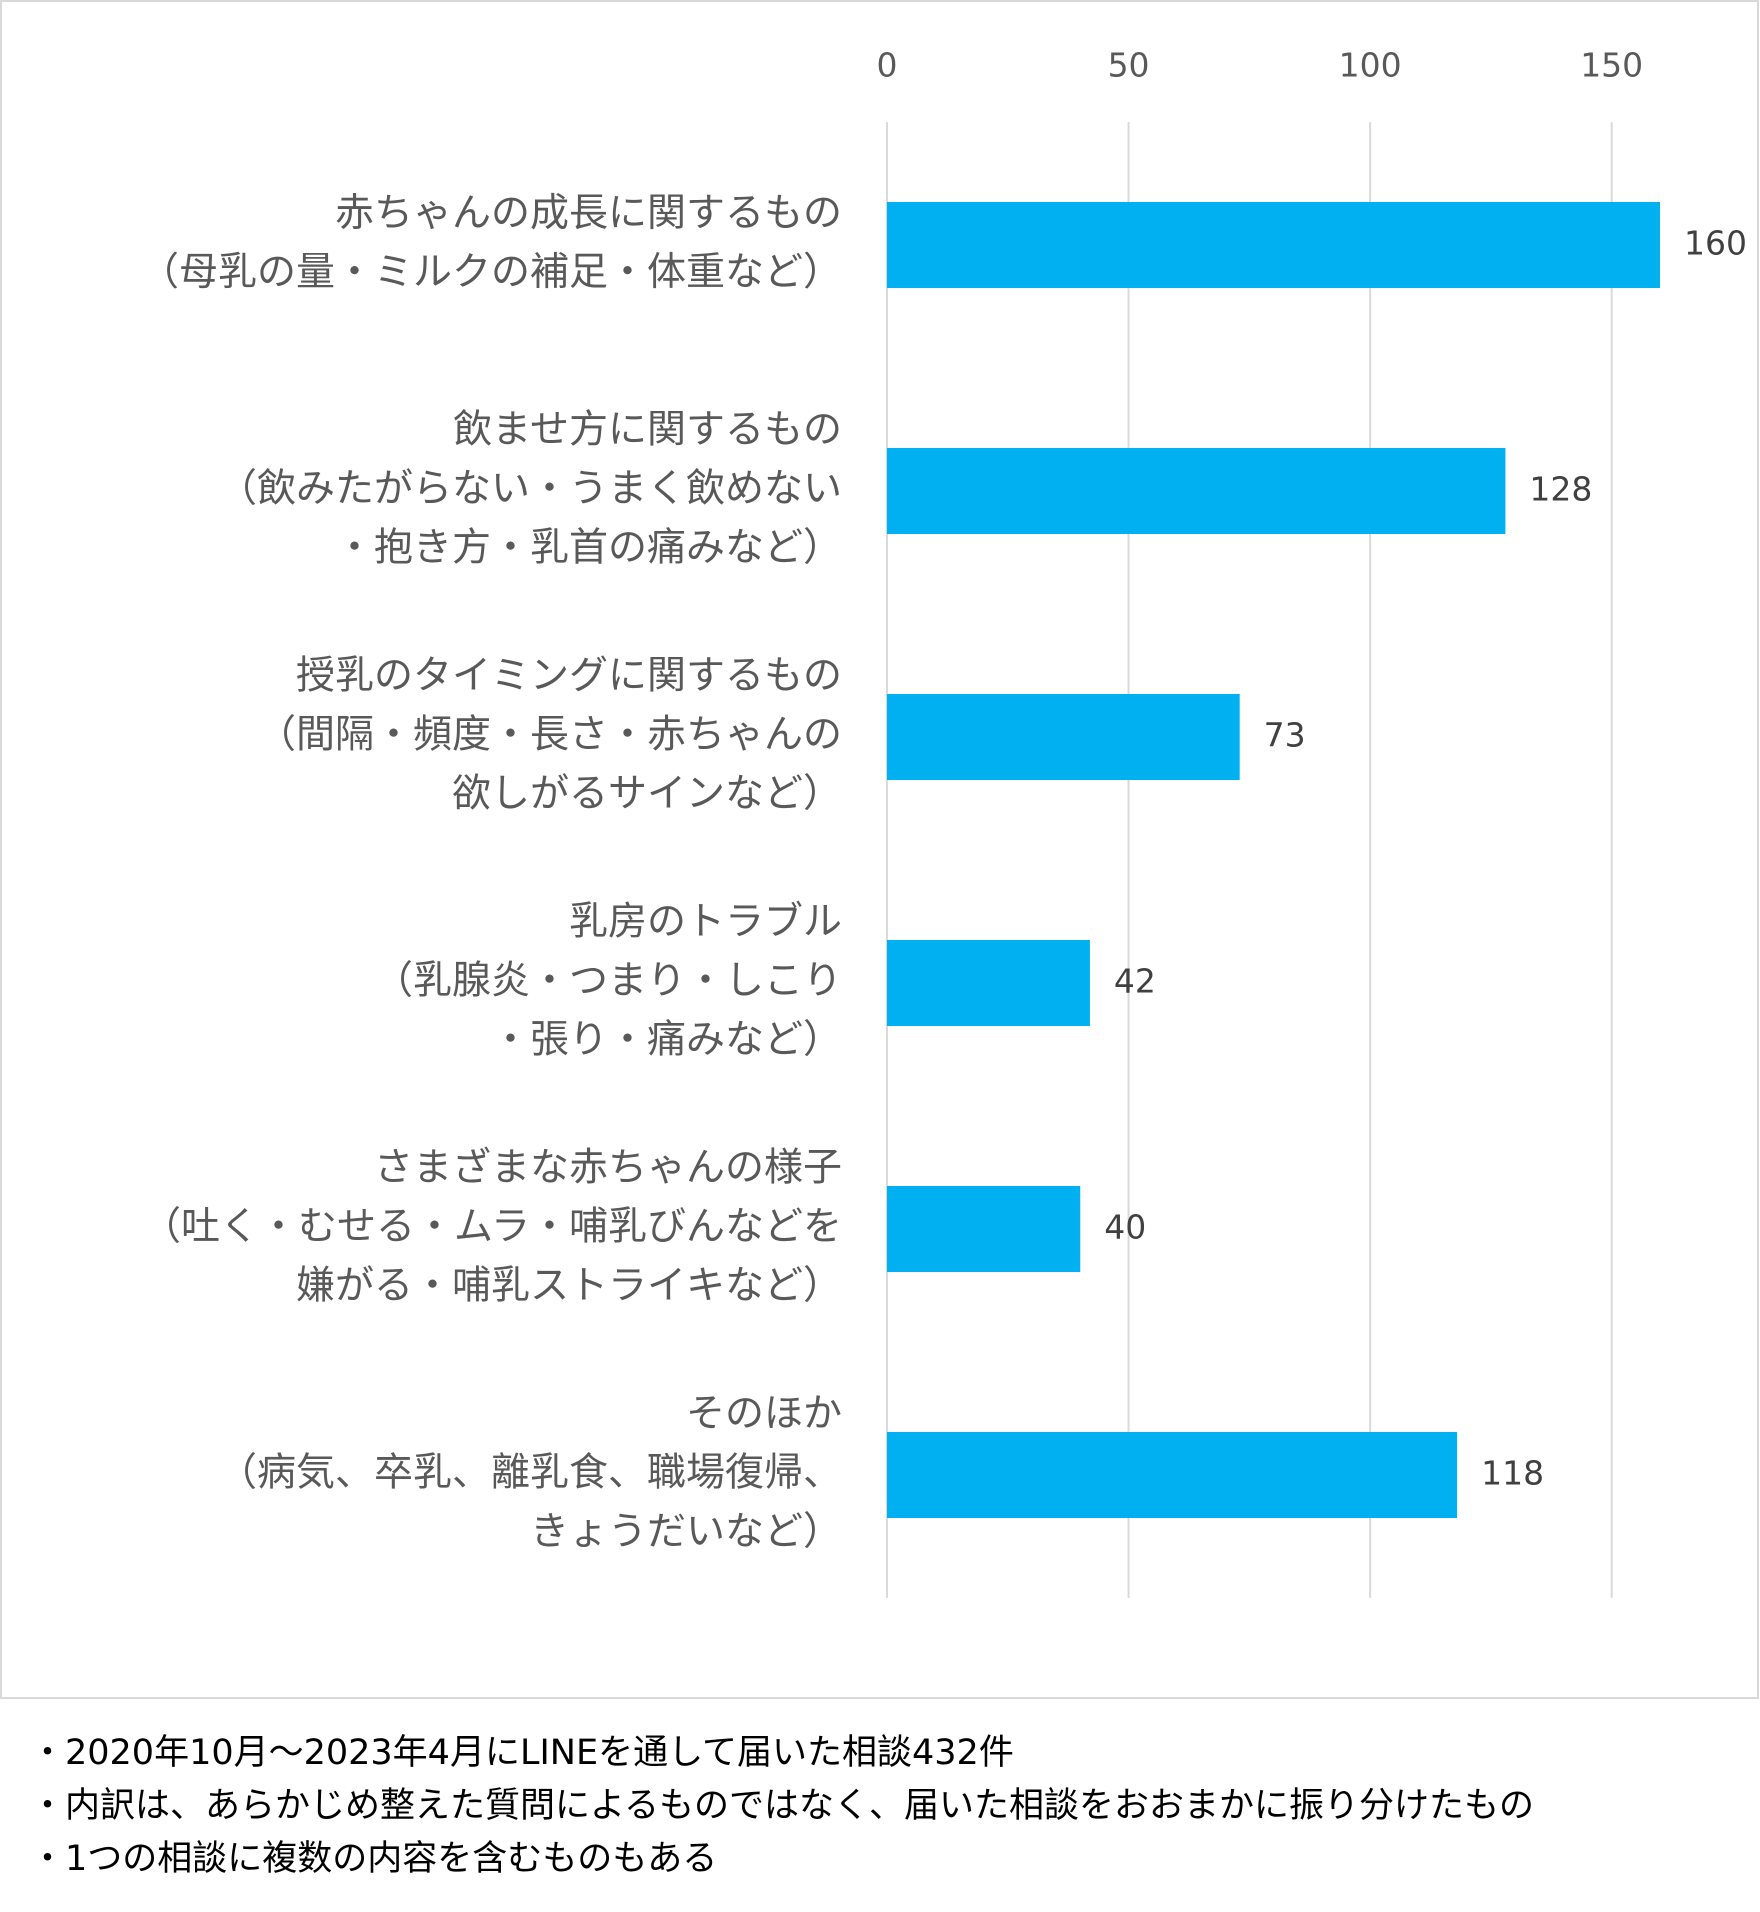 This screenshot has height=1912, width=1760. Describe the element at coordinates (887, 65) in the screenshot. I see `x-tick-label: 0` at that location.